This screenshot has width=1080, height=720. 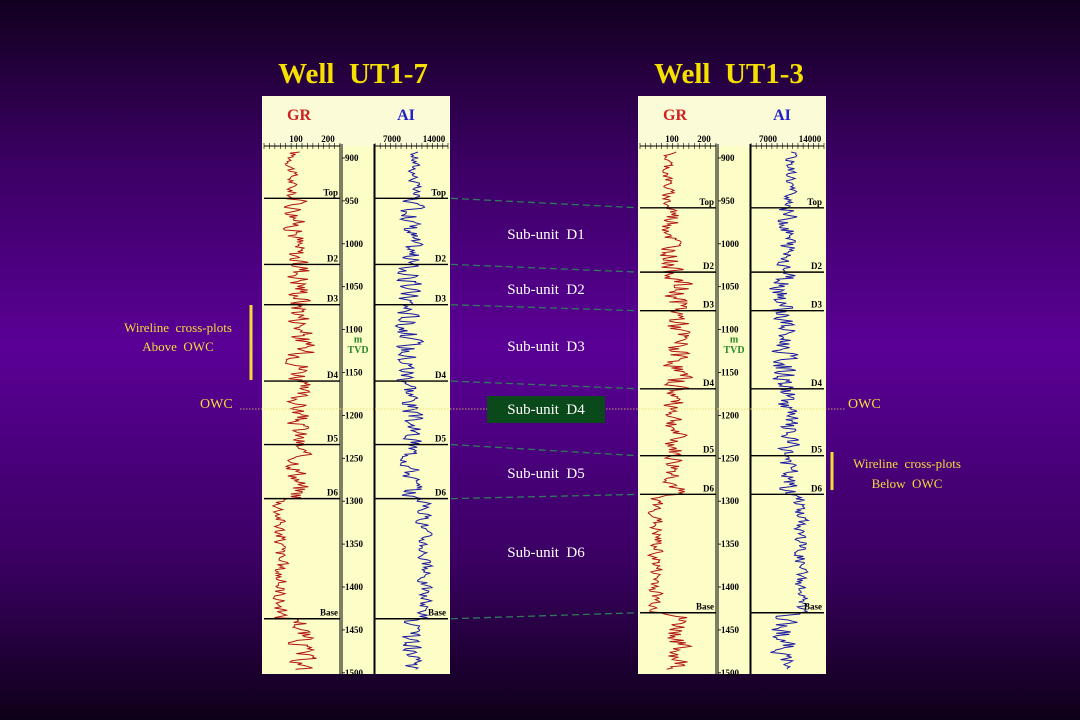 What do you see at coordinates (864, 404) in the screenshot?
I see `owc-label-right: OWC` at bounding box center [864, 404].